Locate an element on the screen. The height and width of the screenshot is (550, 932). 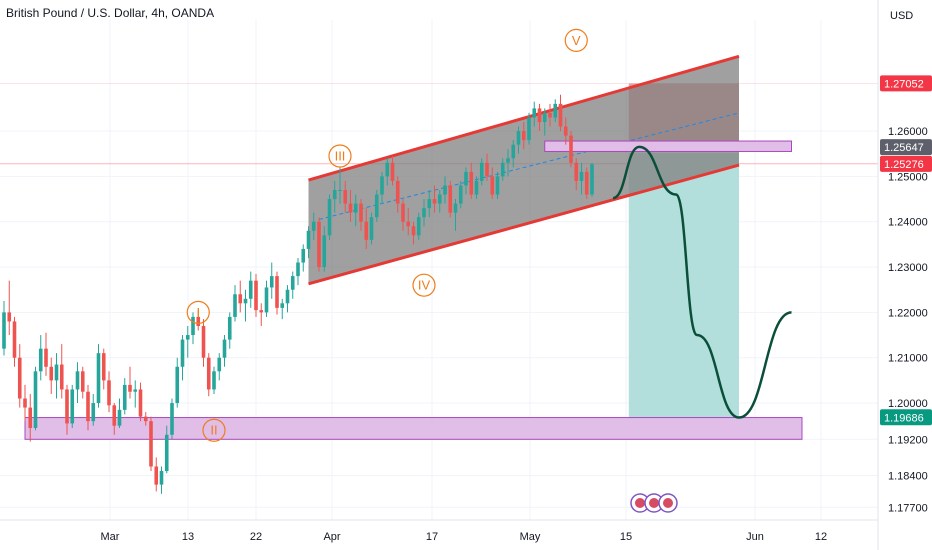
wave-label: V is located at coordinates (576, 40).